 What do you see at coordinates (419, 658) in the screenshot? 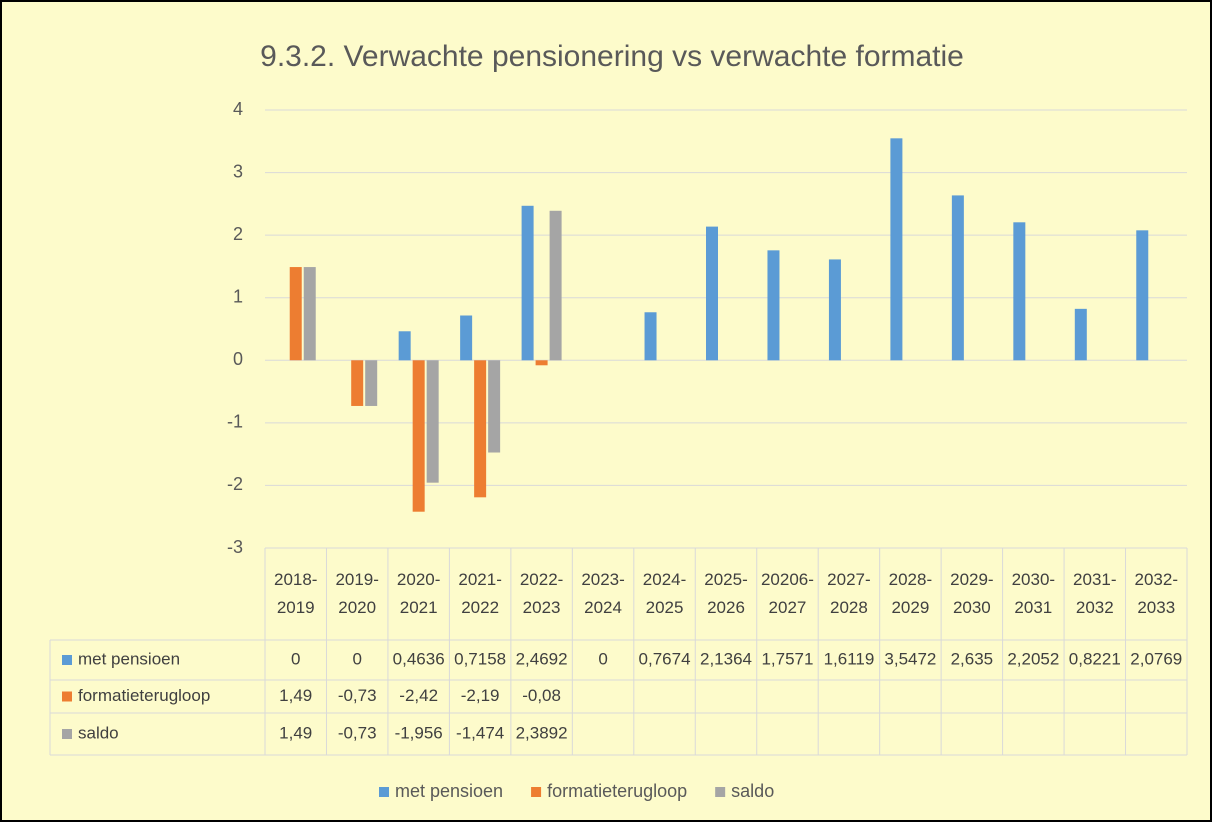
I see `table-cell: 0,4636` at bounding box center [419, 658].